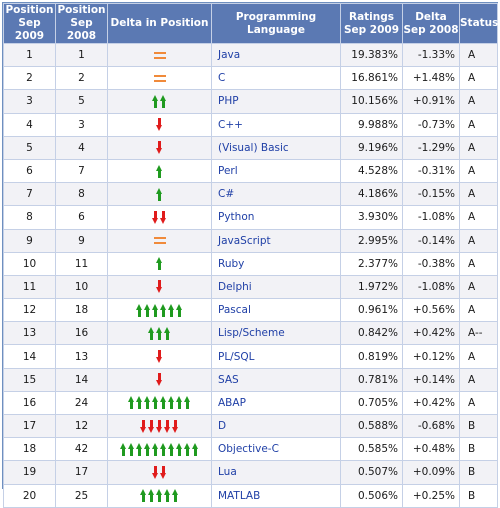  What do you see at coordinates (276, 240) in the screenshot?
I see `language-link: JavaScript` at bounding box center [276, 240].